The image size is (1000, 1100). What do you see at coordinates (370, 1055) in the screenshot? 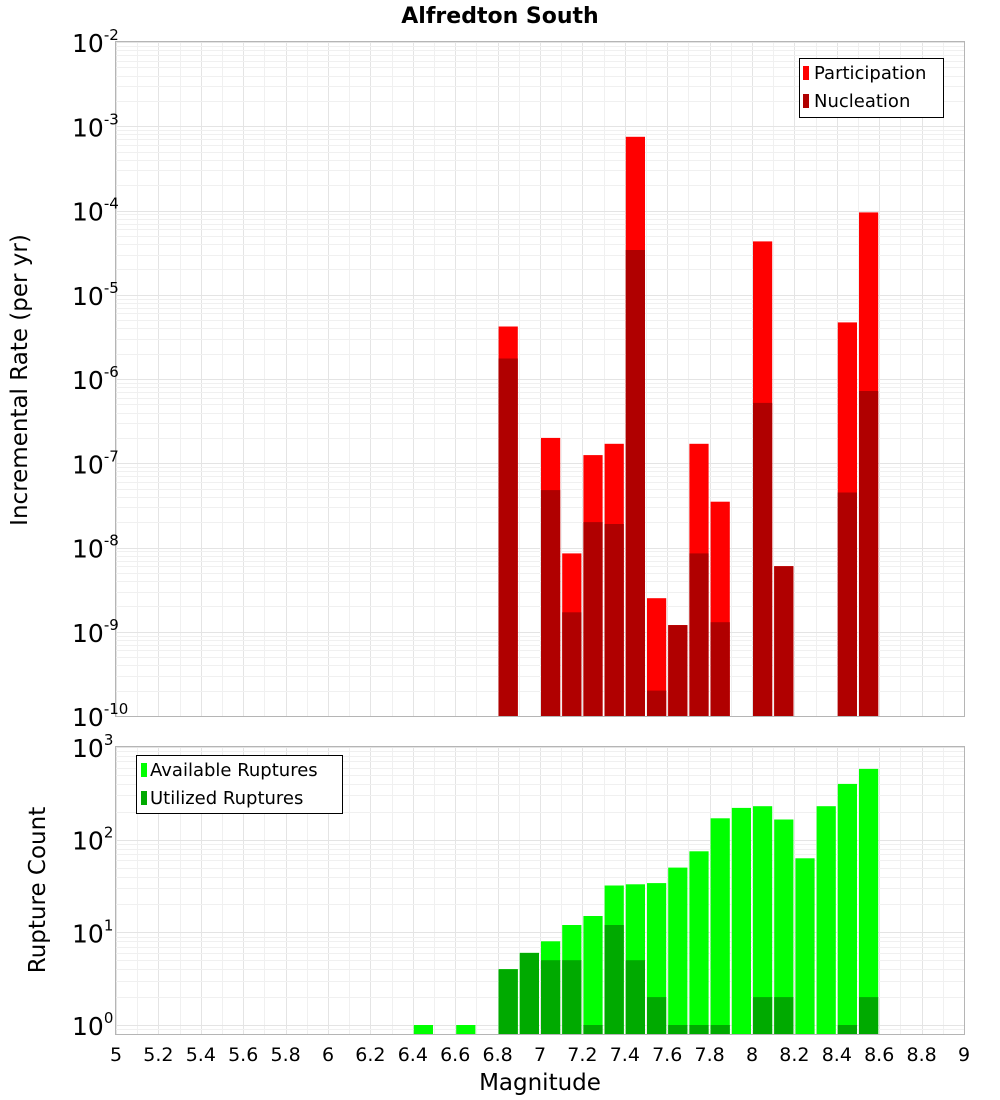
I see `x-tick-label: 6.2` at bounding box center [370, 1055].